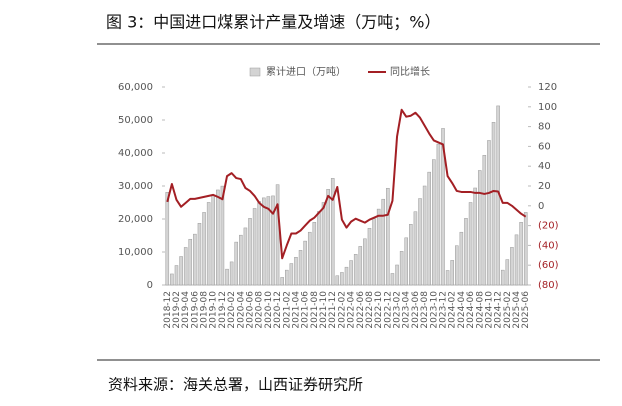 The width and height of the screenshot is (622, 406). Describe the element at coordinates (315, 310) in the screenshot. I see `x-tick-label: 2021-08` at that location.